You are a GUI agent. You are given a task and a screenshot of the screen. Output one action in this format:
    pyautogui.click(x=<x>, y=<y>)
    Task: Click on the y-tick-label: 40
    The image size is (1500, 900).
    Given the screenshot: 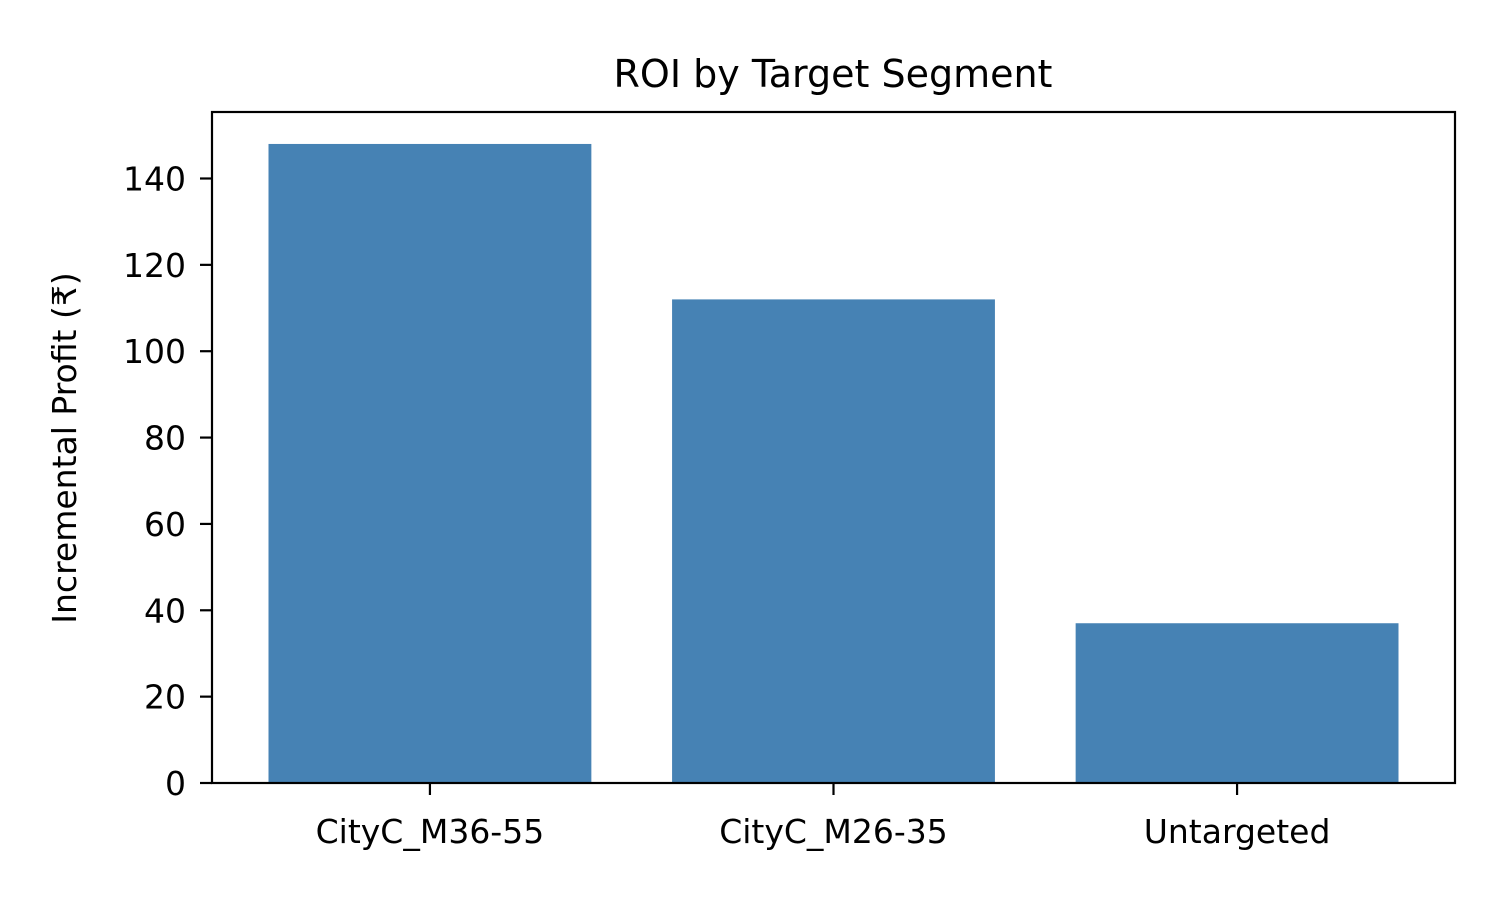 What is the action you would take?
    pyautogui.click(x=165, y=610)
    